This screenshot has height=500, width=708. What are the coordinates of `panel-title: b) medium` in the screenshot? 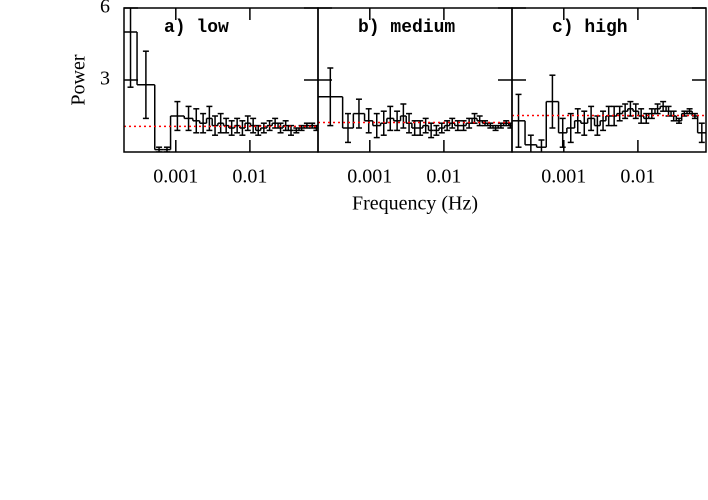 It's located at (406, 28).